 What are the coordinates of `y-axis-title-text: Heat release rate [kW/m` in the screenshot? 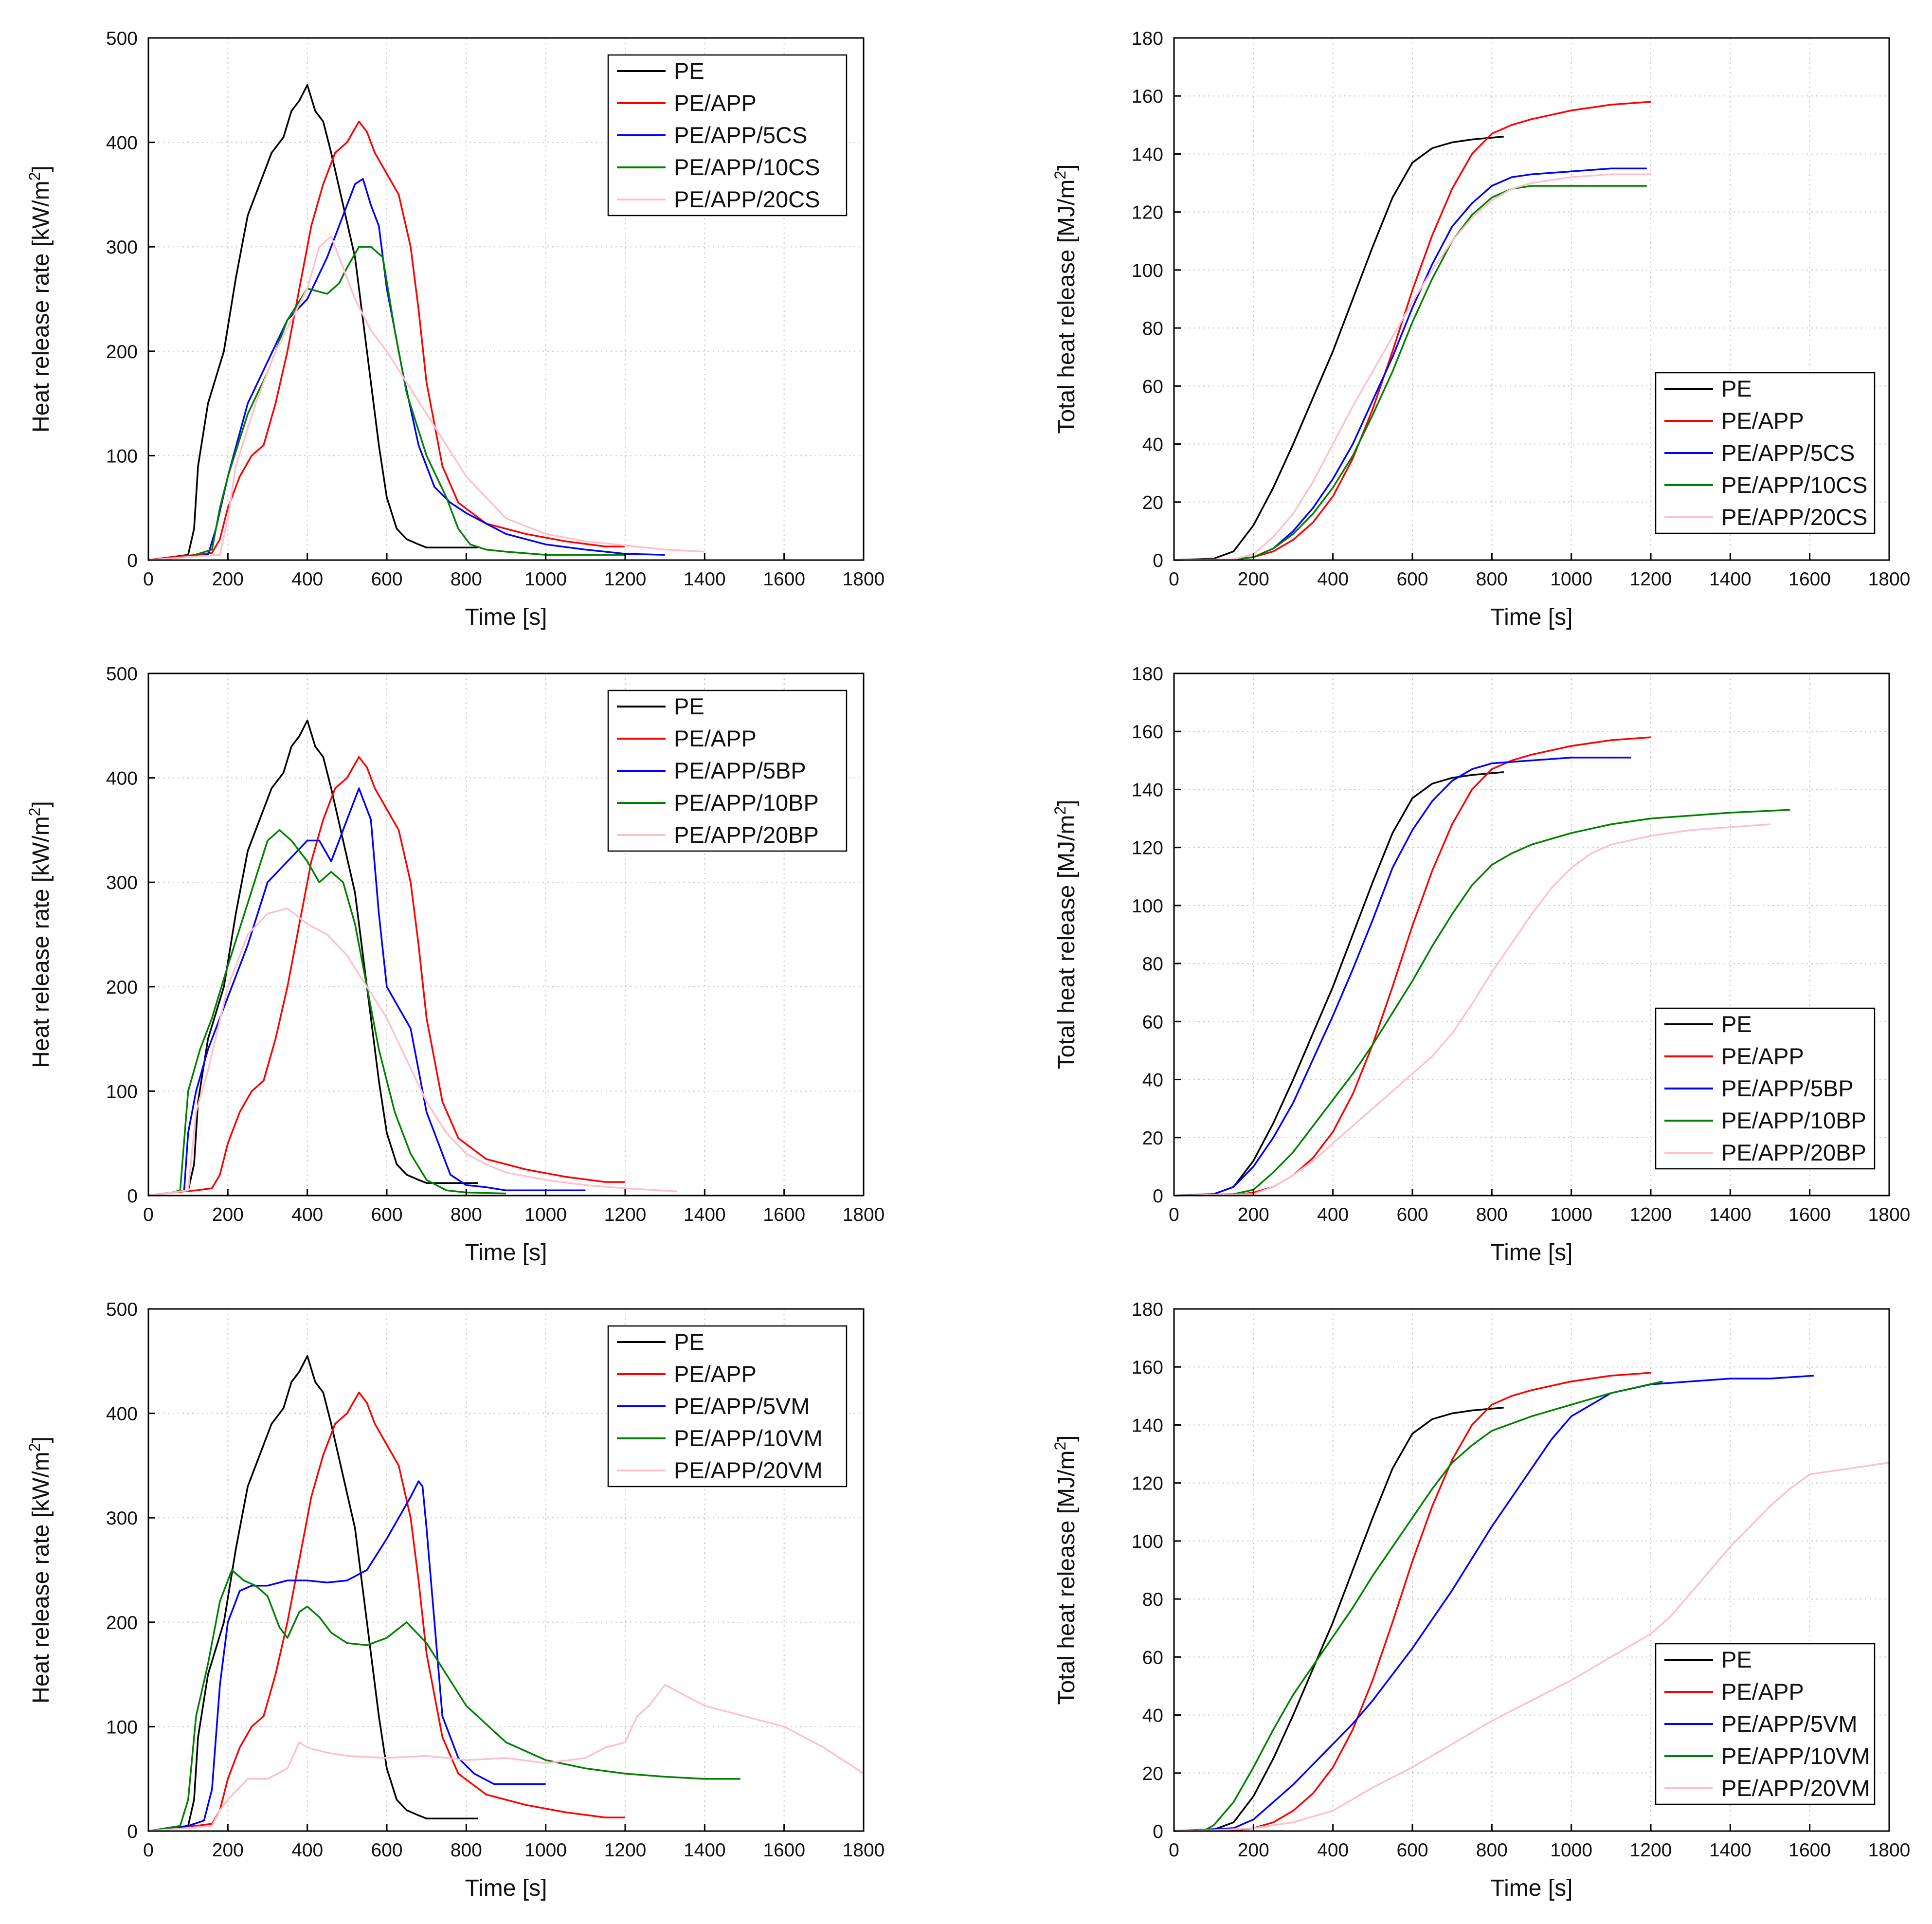 It's located at (41, 307).